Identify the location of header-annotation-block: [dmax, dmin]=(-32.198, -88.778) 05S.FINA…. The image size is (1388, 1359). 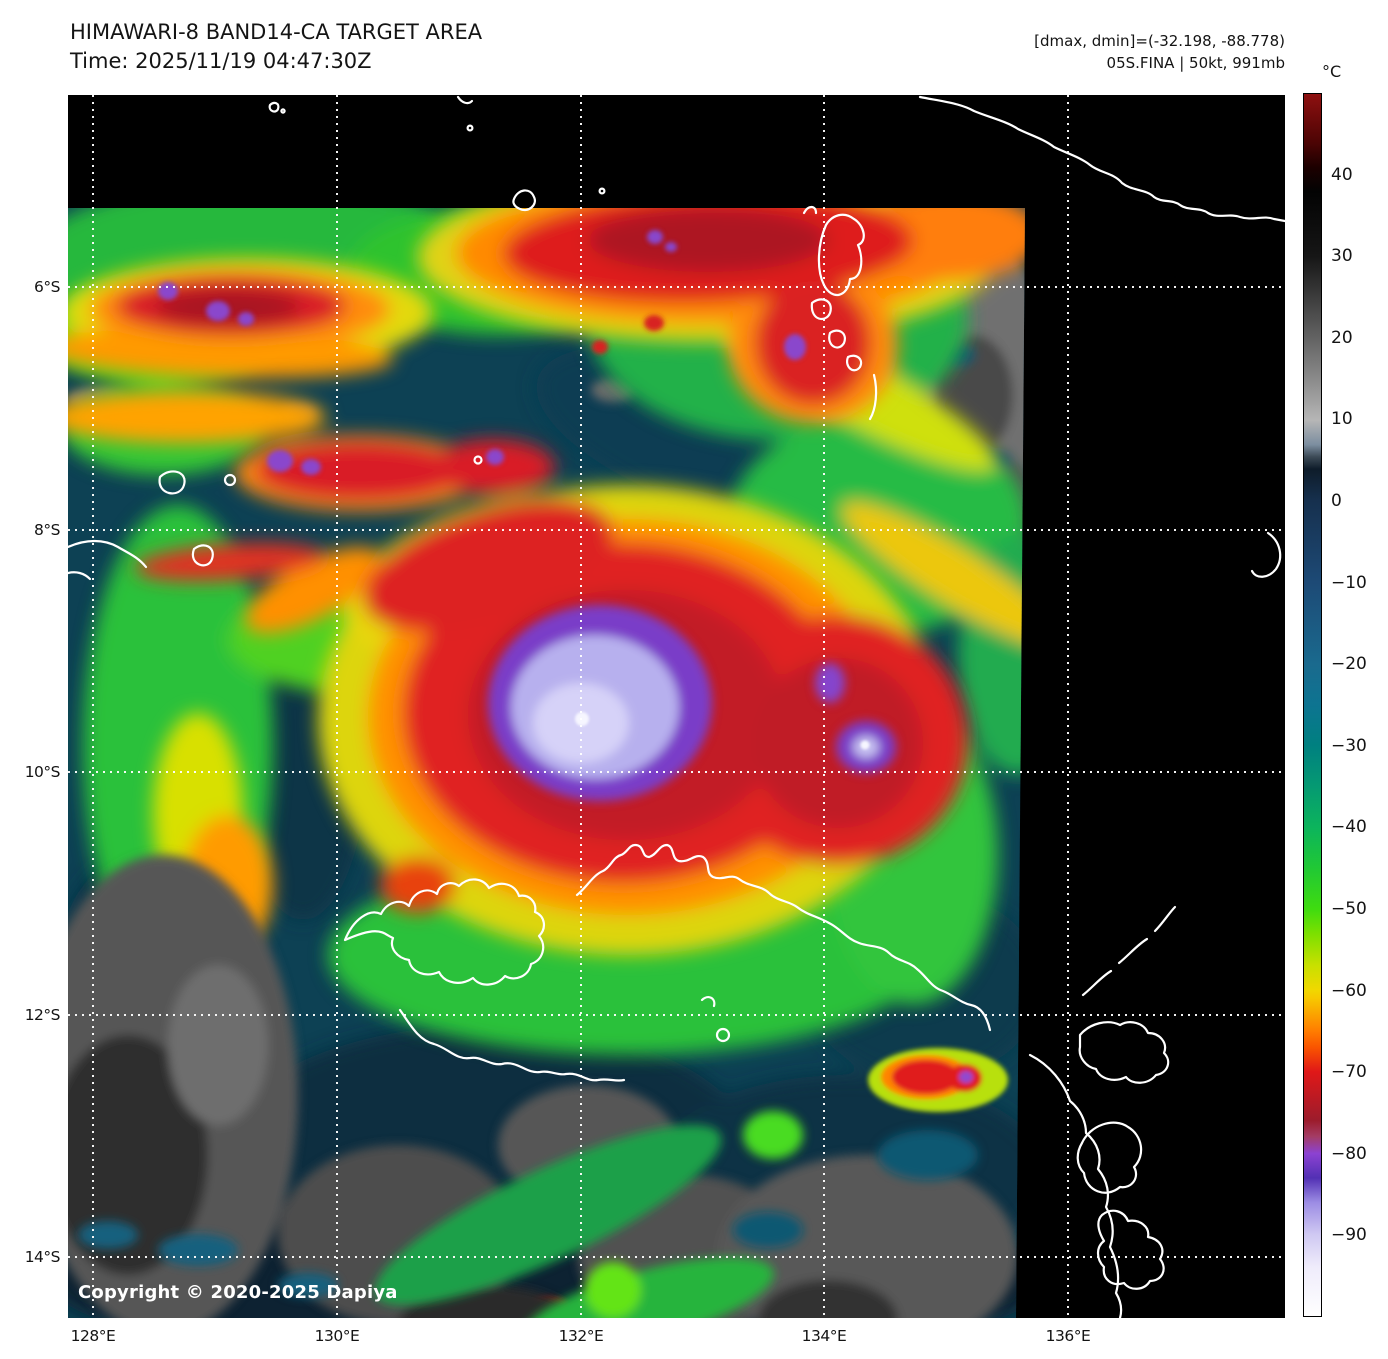
(1159, 52).